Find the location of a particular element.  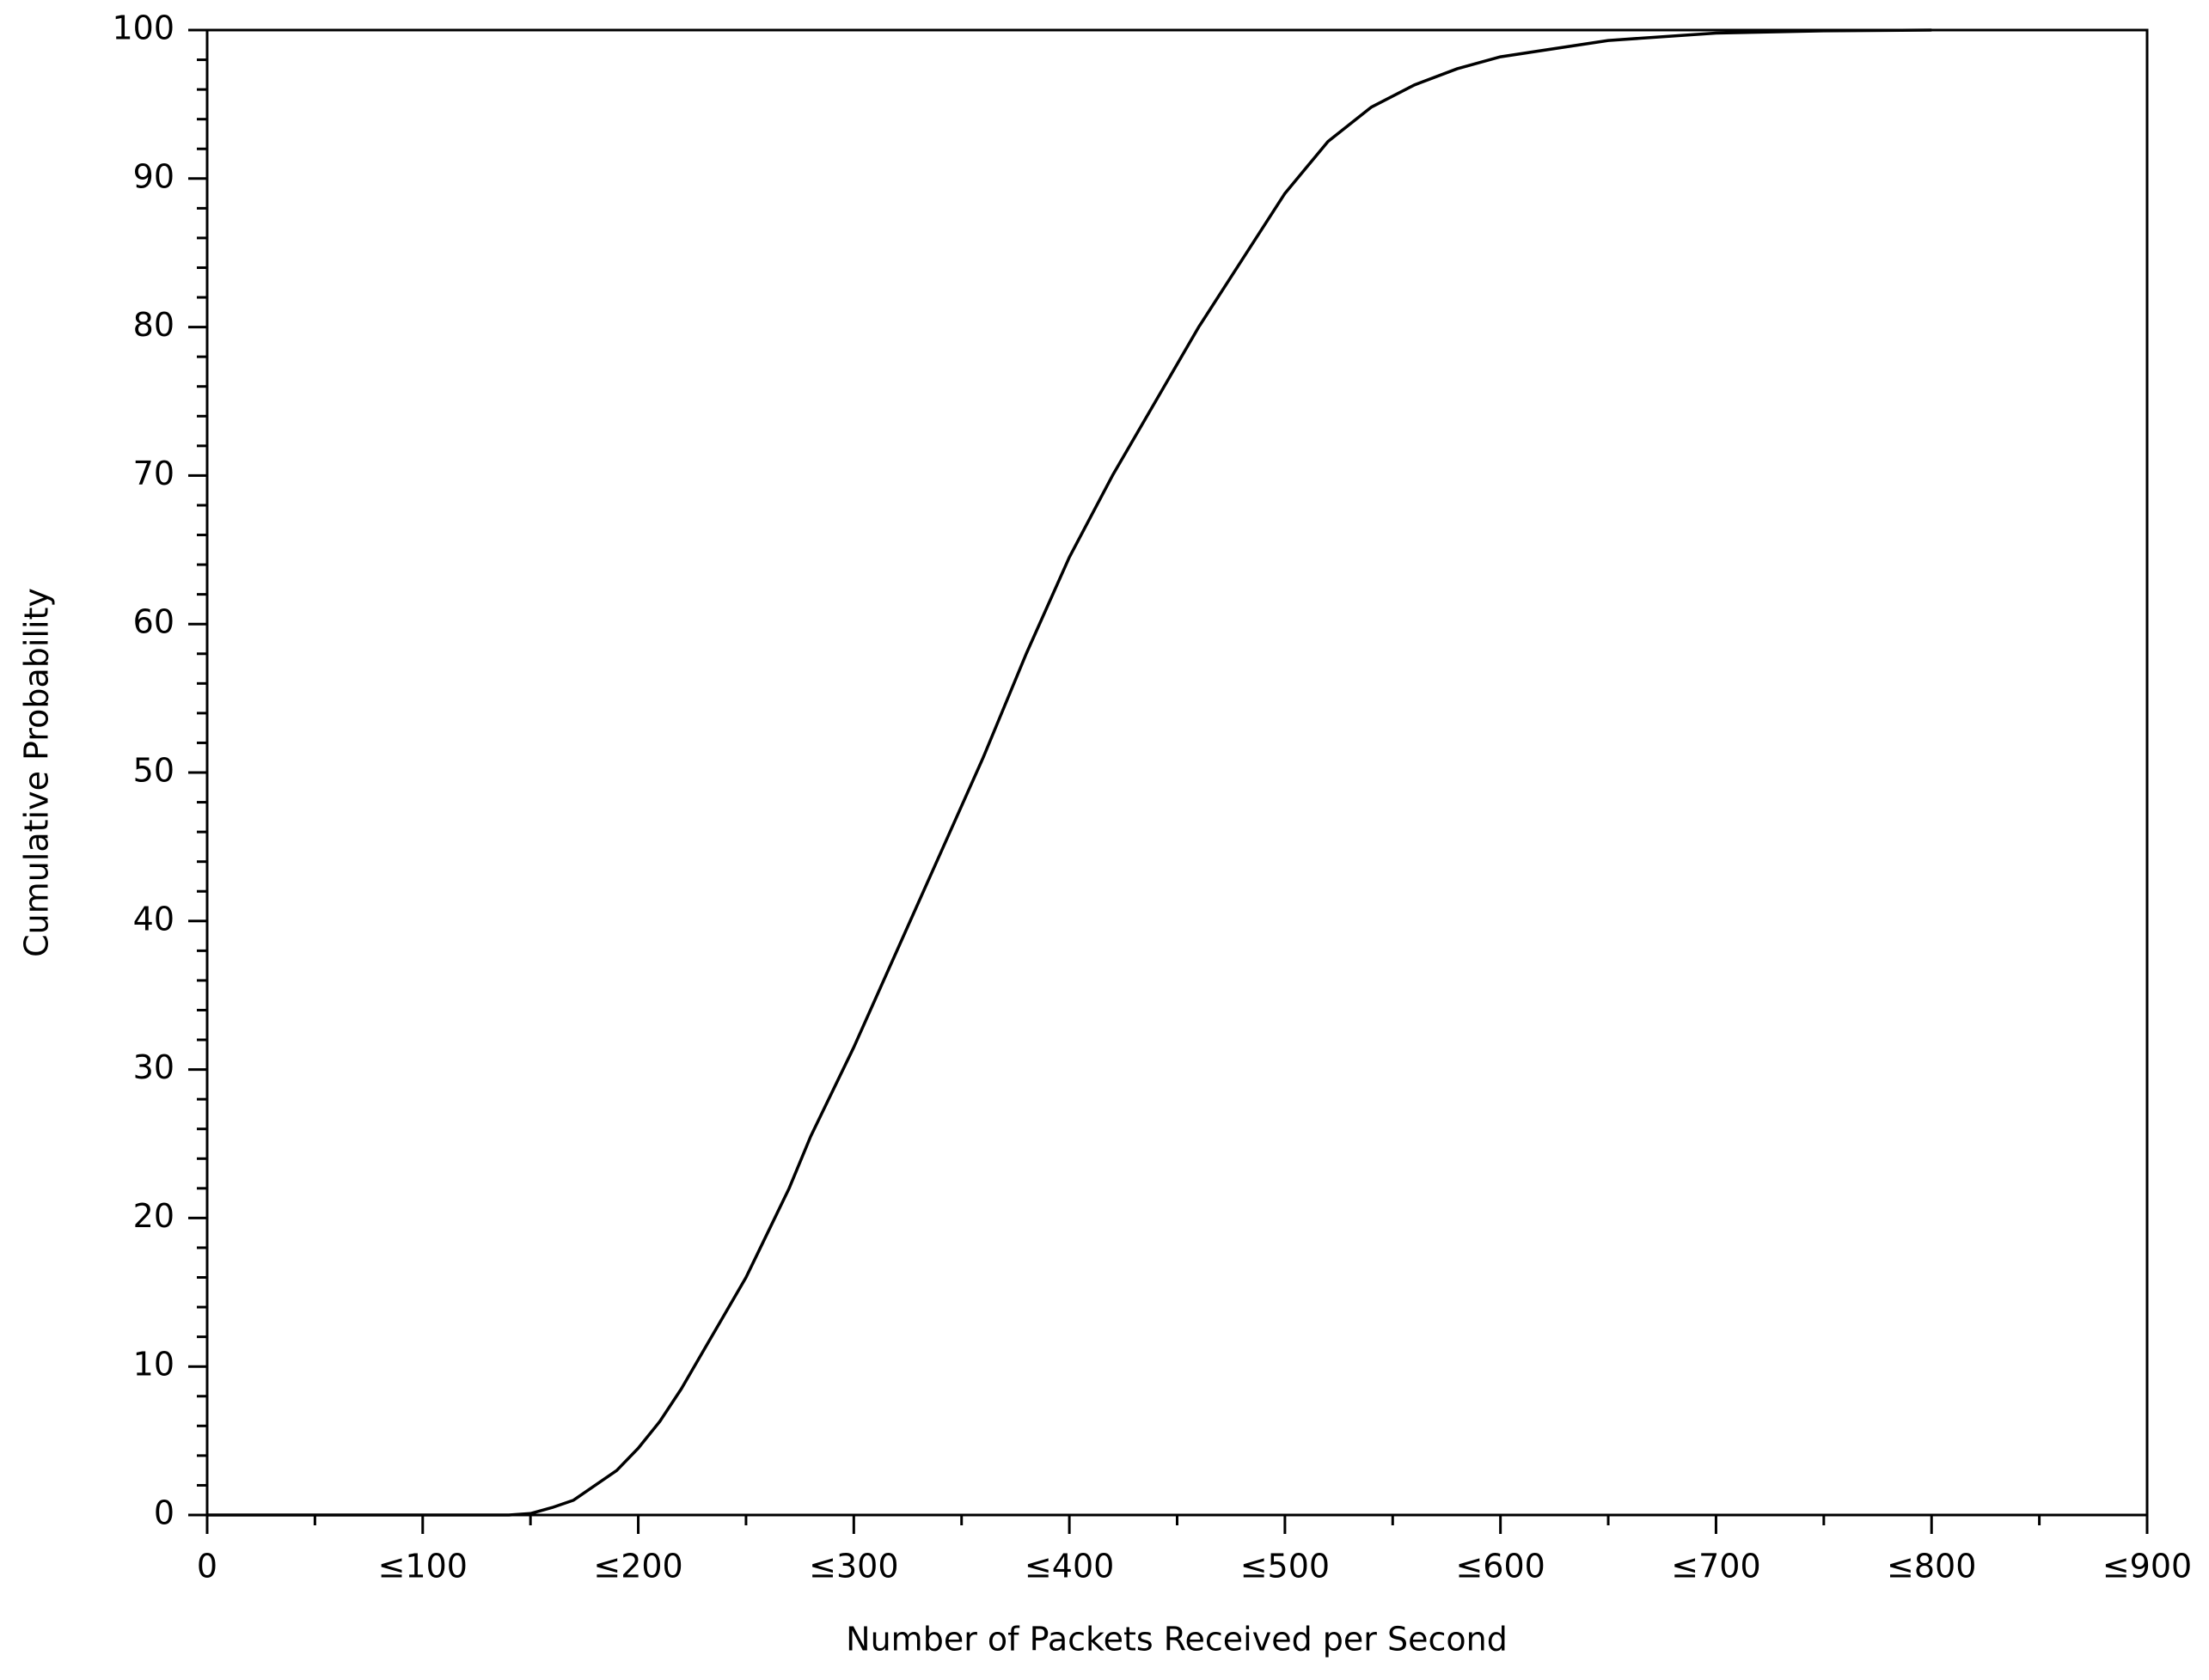

x-axis-label: Number of Packets Received per Second is located at coordinates (1177, 1640).